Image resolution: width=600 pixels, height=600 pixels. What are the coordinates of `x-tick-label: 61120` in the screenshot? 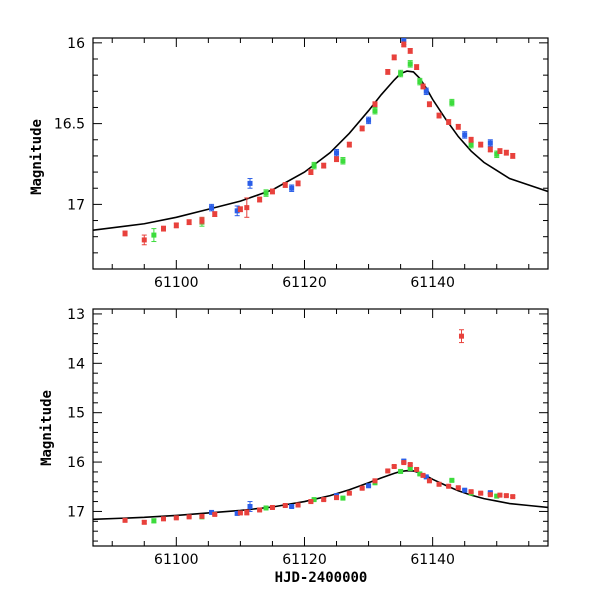 It's located at (304, 283).